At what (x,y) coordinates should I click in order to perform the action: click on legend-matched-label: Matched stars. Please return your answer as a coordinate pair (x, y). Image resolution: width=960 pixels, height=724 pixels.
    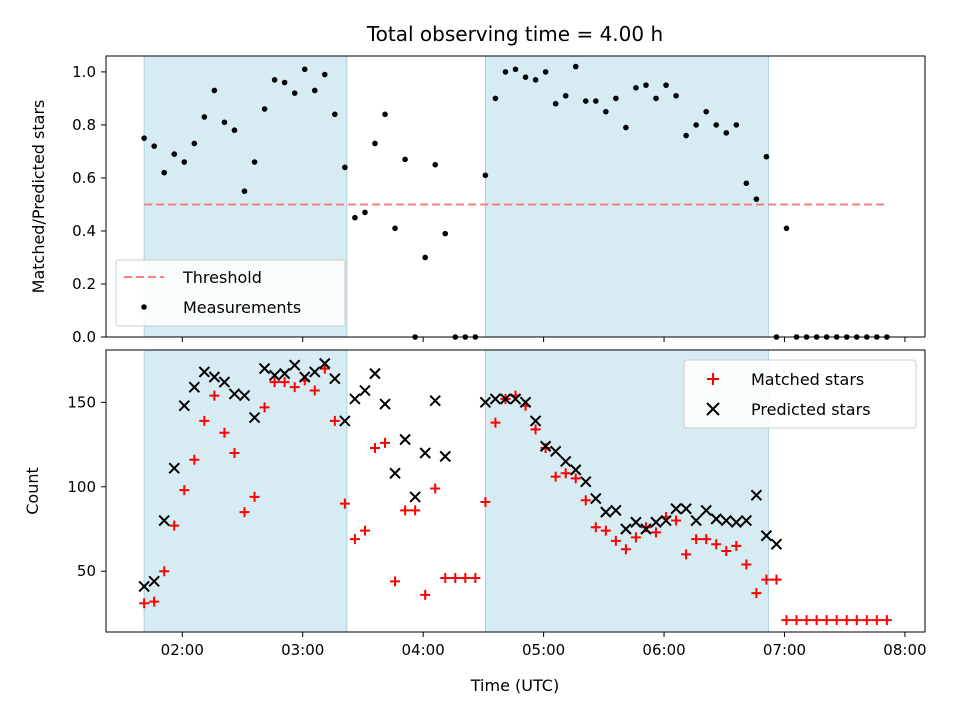
    Looking at the image, I should click on (807, 379).